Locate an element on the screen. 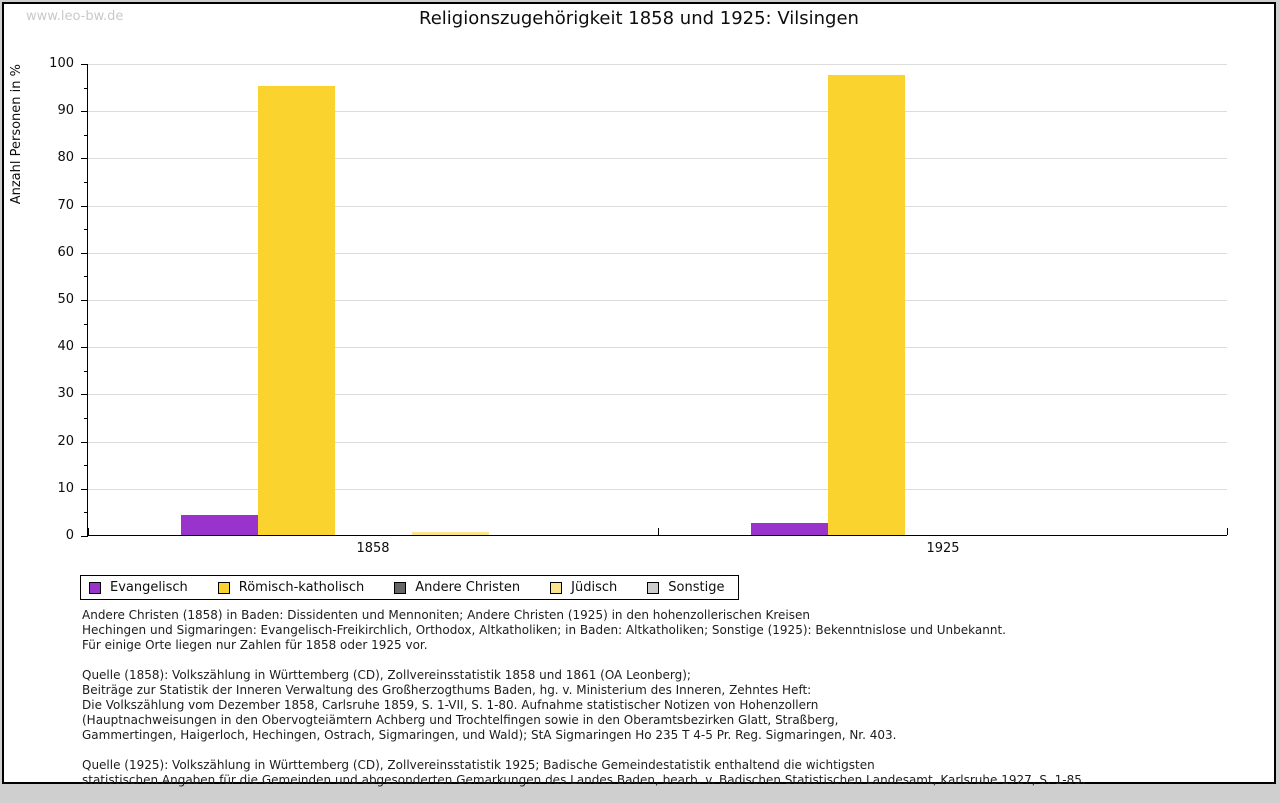 The image size is (1280, 803). legend-item-r-misch-katholisch: Römisch-katholisch is located at coordinates (291, 587).